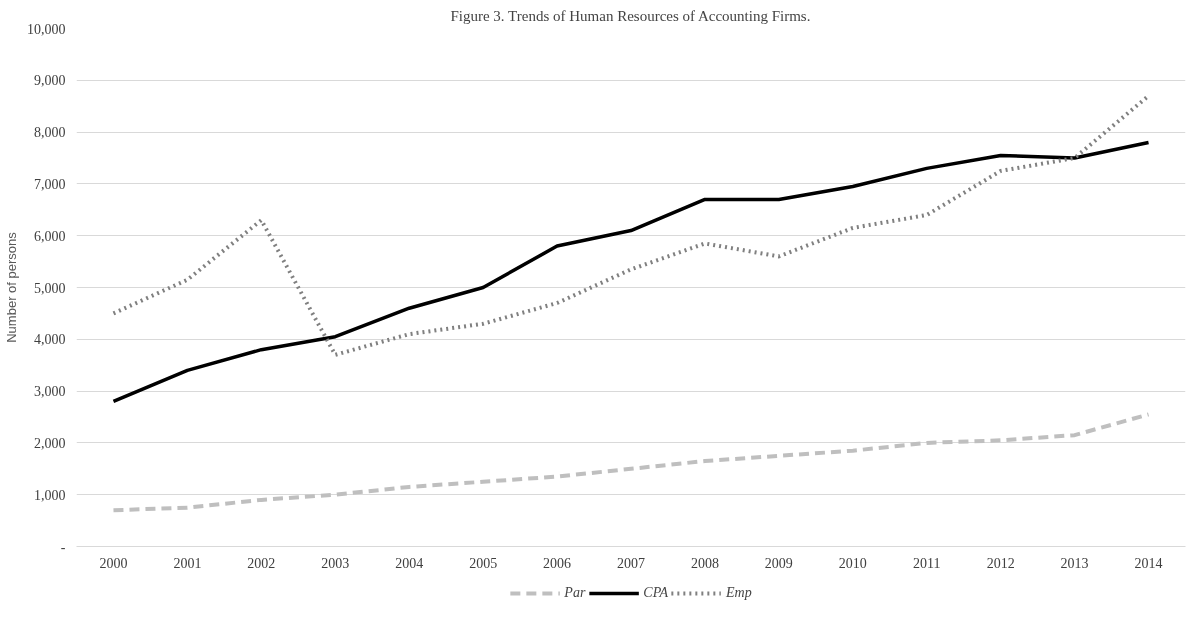  What do you see at coordinates (50, 236) in the screenshot?
I see `y-tick-label: 6,000` at bounding box center [50, 236].